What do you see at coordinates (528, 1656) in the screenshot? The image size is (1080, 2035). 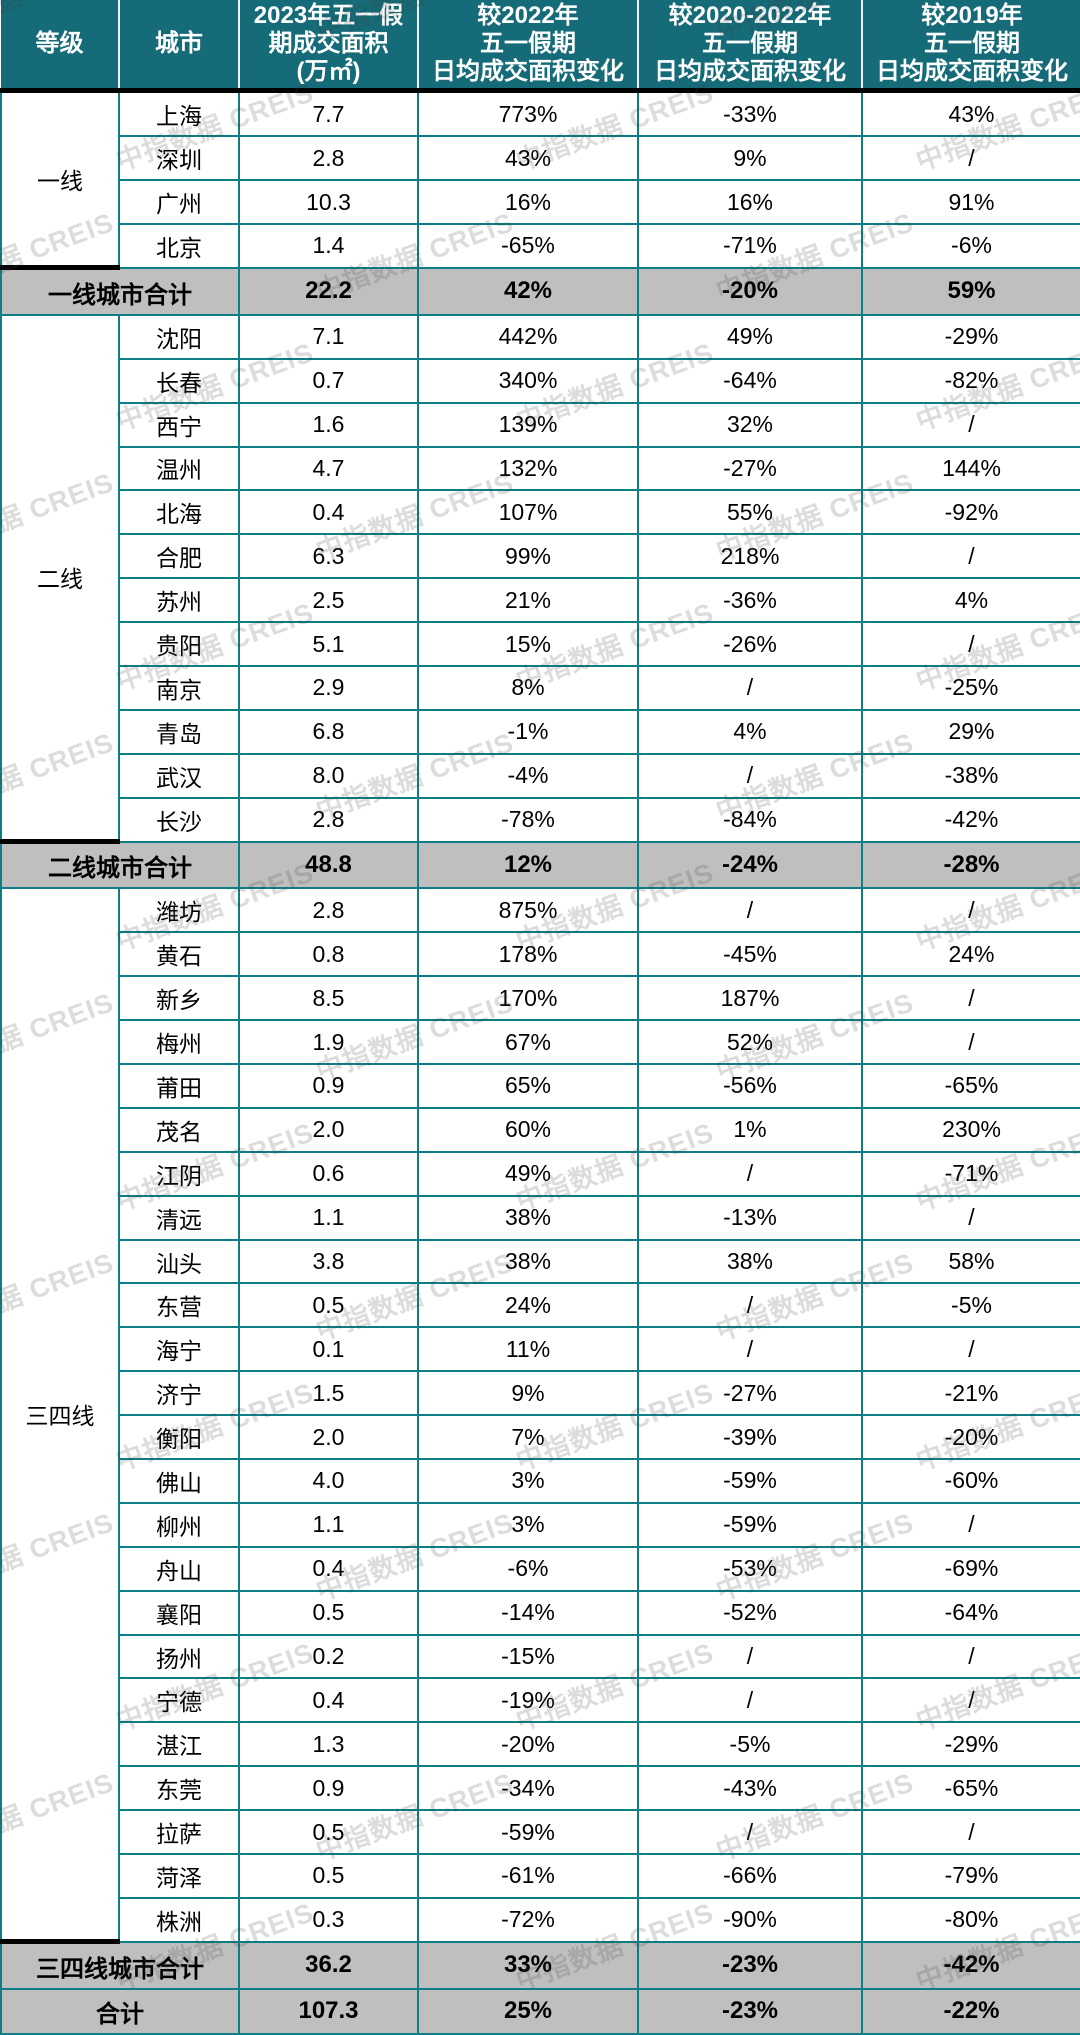 I see `vs2022-cell: -15%` at bounding box center [528, 1656].